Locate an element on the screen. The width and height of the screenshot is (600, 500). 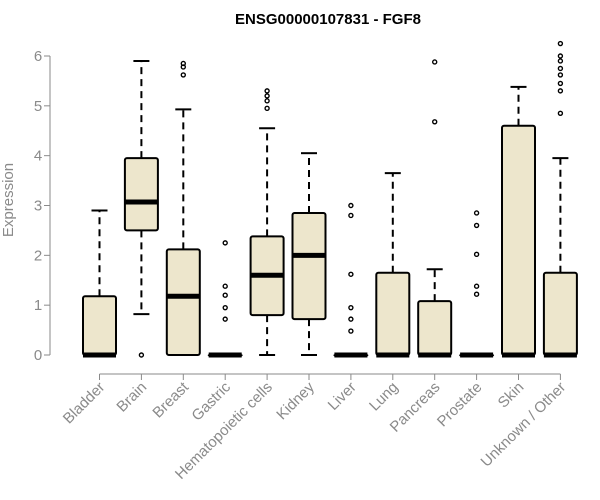
y-tick-label: 3 is located at coordinates (38, 206).